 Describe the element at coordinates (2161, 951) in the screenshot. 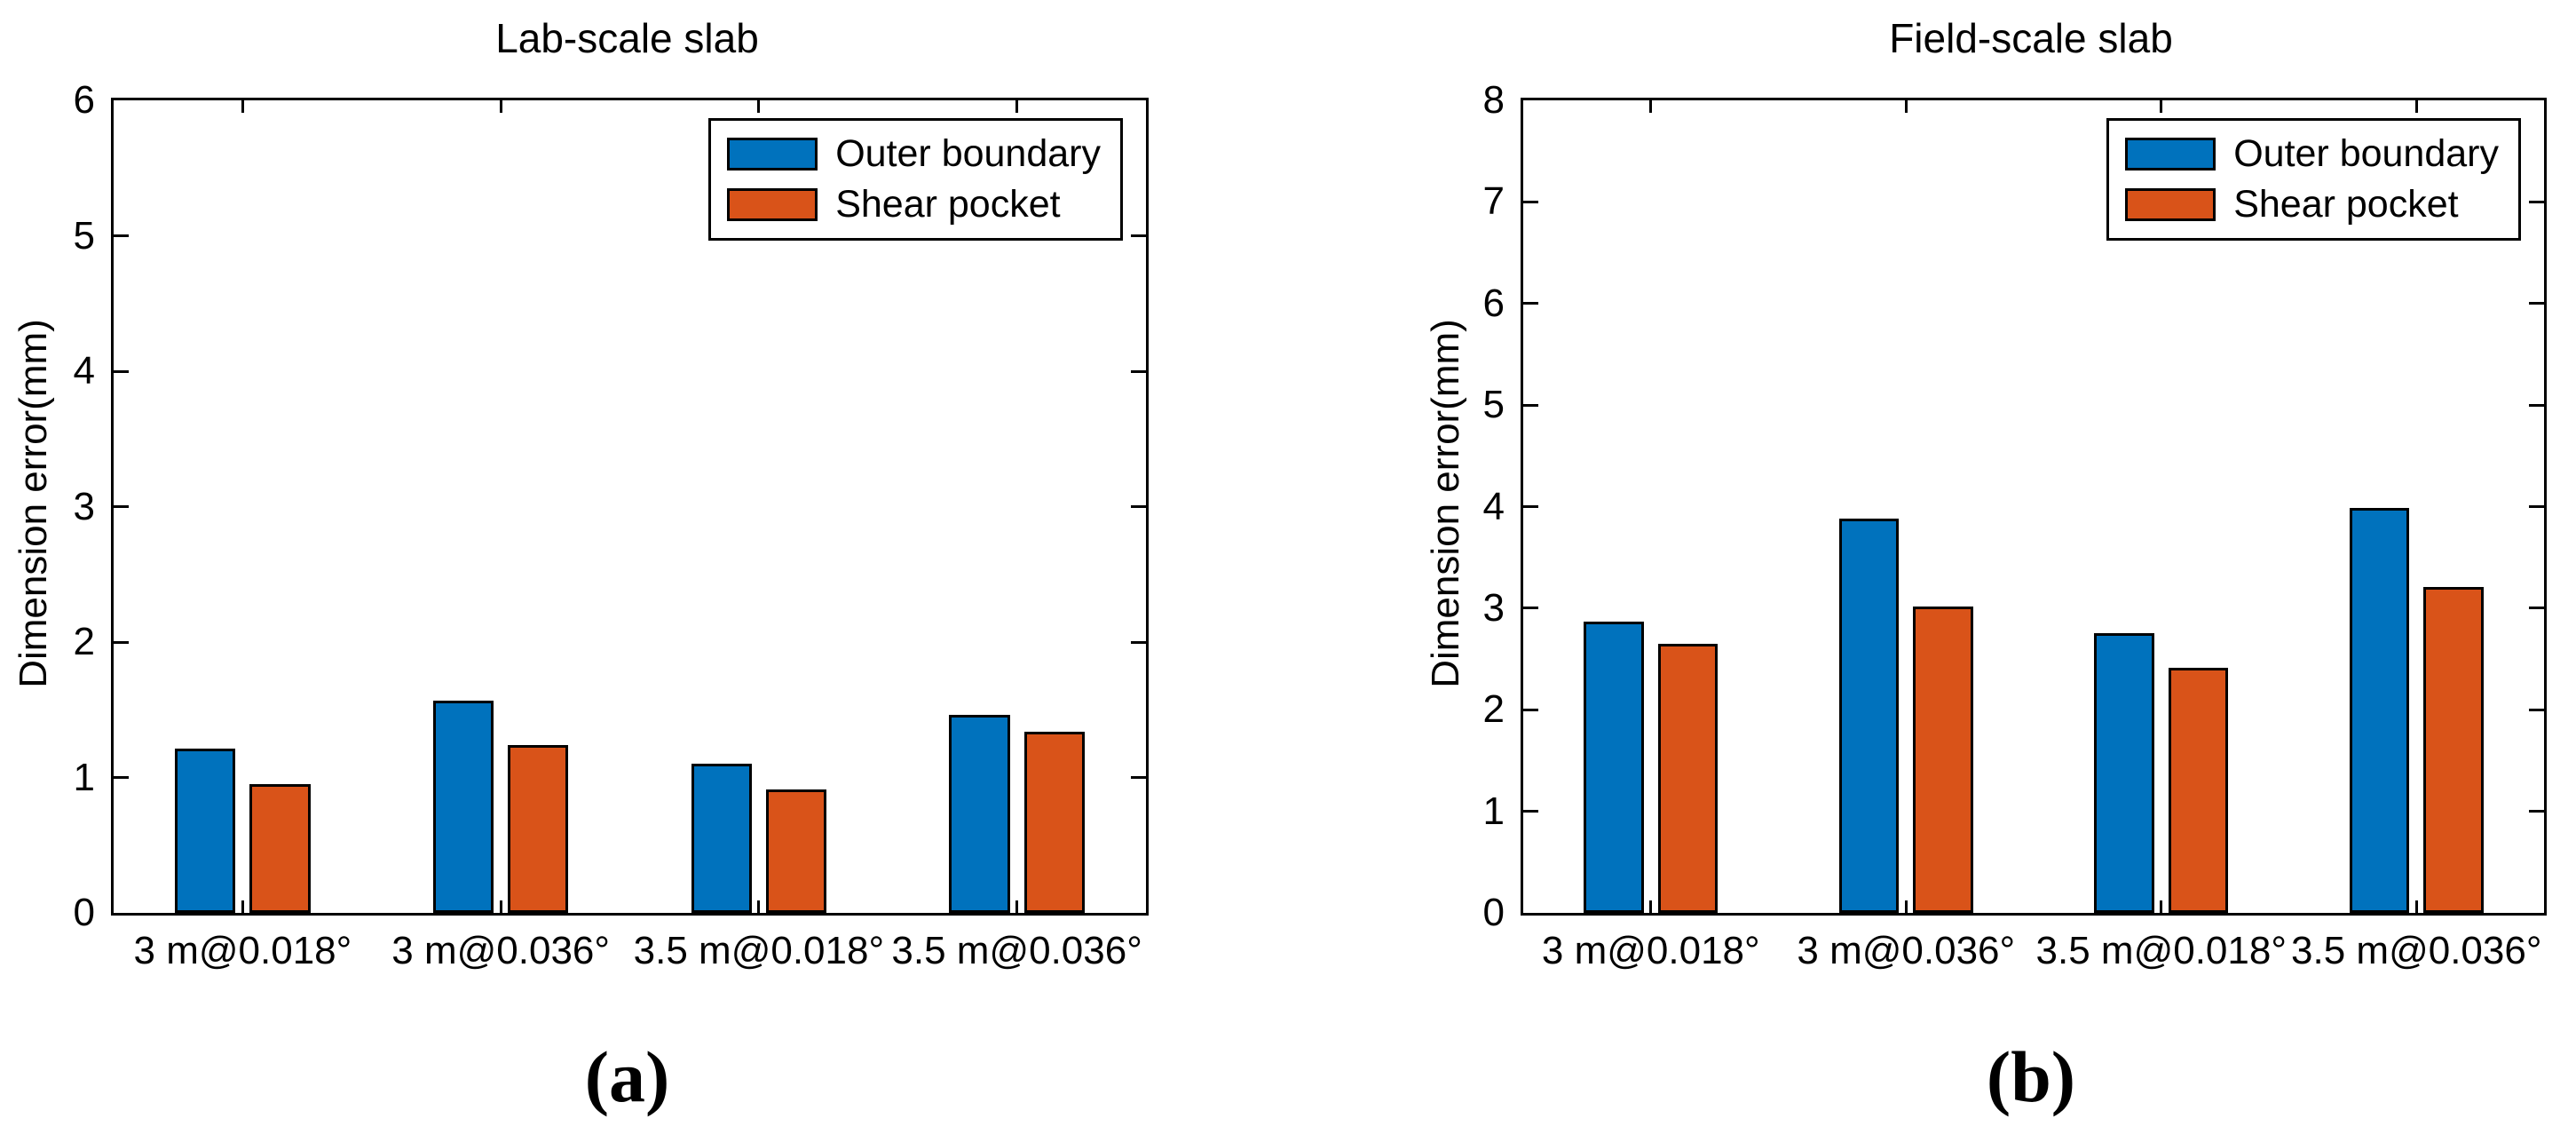

I see `x-tick-label: 3.5 m@0.018°` at that location.